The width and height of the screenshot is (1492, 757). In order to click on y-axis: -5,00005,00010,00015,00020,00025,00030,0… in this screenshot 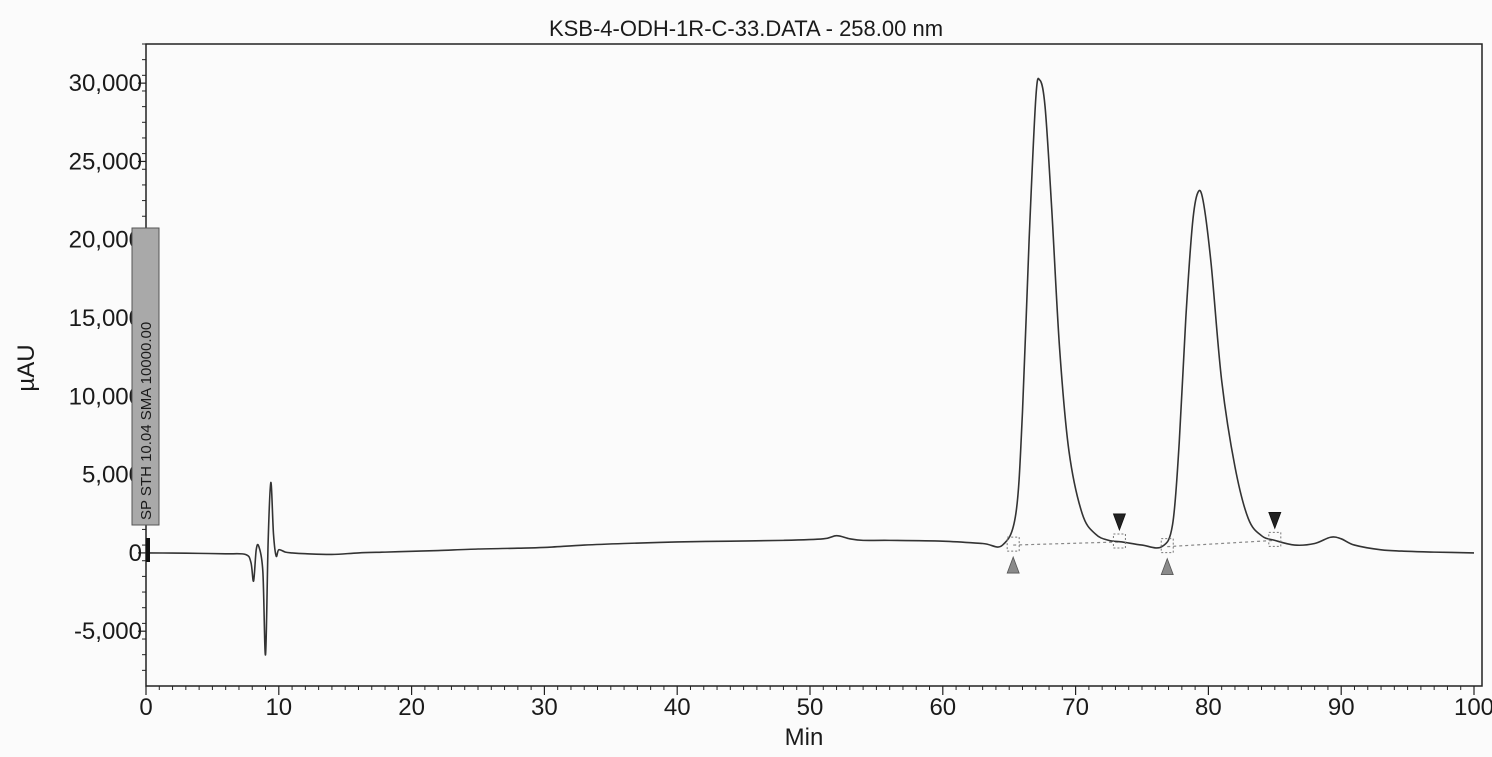, I will do `click(107, 357)`.